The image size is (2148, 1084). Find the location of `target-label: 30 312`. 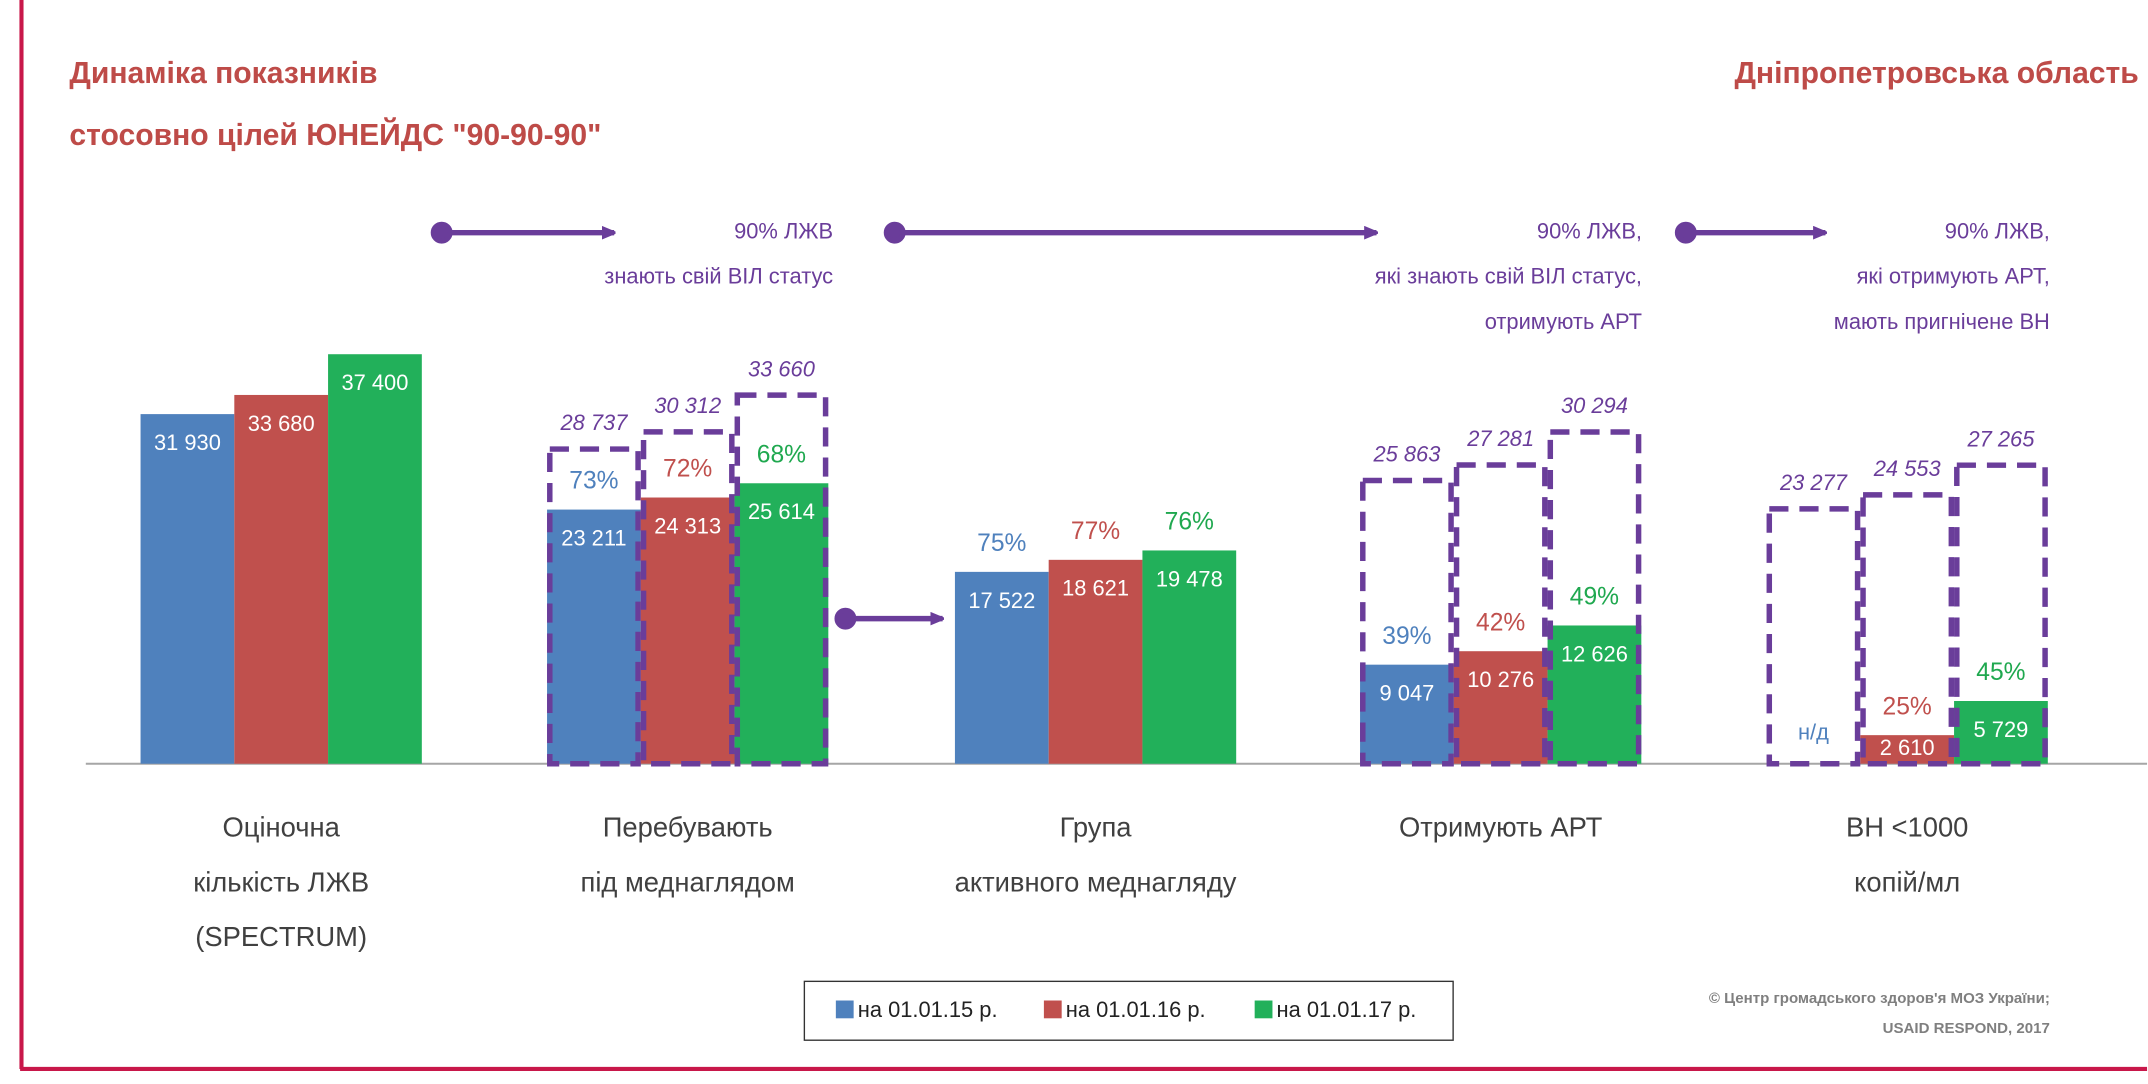

target-label: 30 312 is located at coordinates (687, 405).